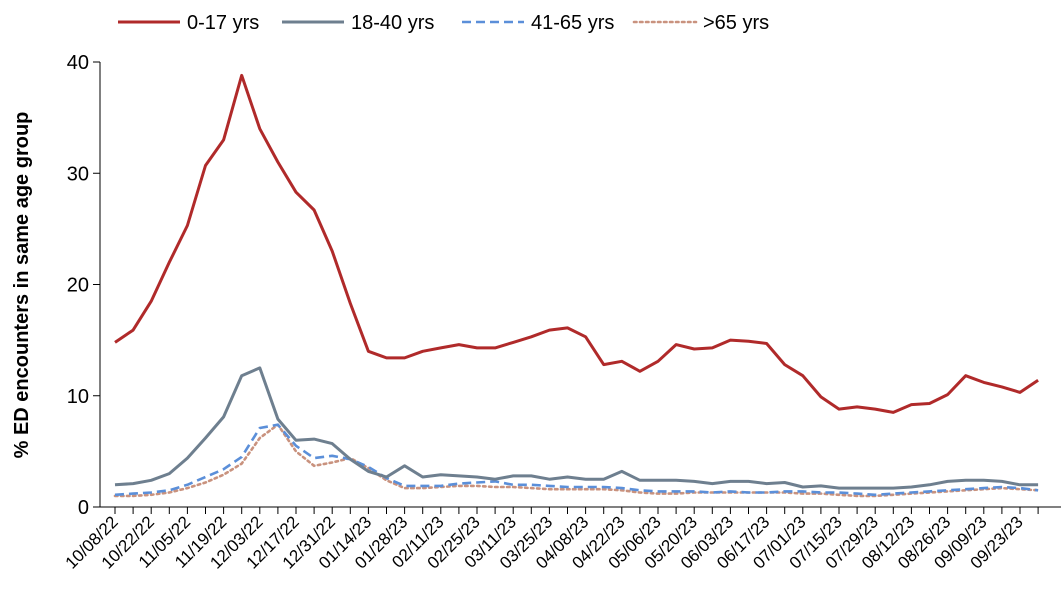 The image size is (1061, 595). I want to click on legend-item-41-65-yrs: 41-65 yrs, so click(538, 23).